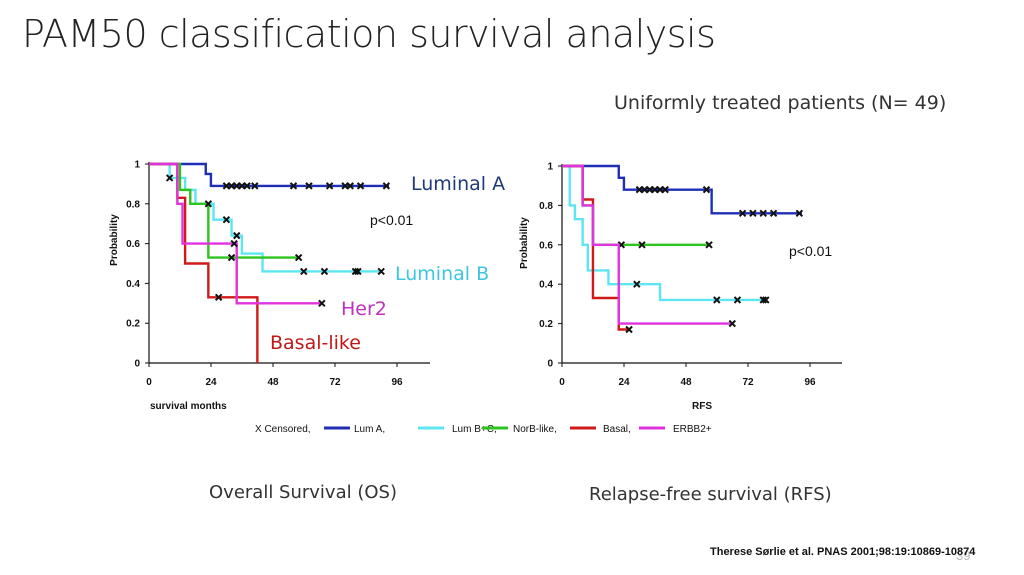 Image resolution: width=1024 pixels, height=575 pixels. I want to click on slide-title: PAM50 classification survival analysis, so click(369, 34).